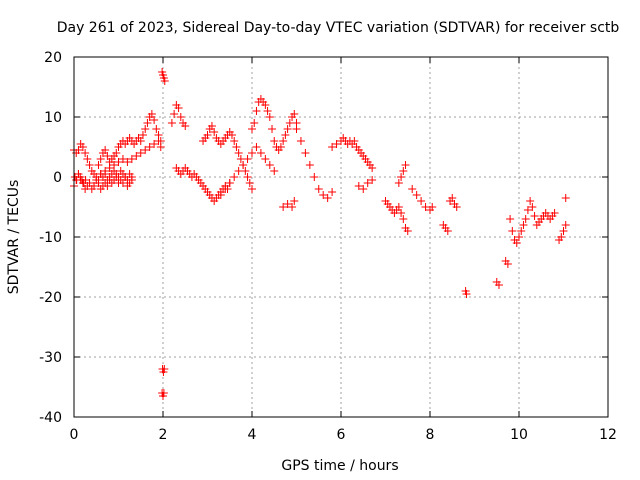 The image size is (640, 480). I want to click on y-tick-label: -40, so click(50, 418).